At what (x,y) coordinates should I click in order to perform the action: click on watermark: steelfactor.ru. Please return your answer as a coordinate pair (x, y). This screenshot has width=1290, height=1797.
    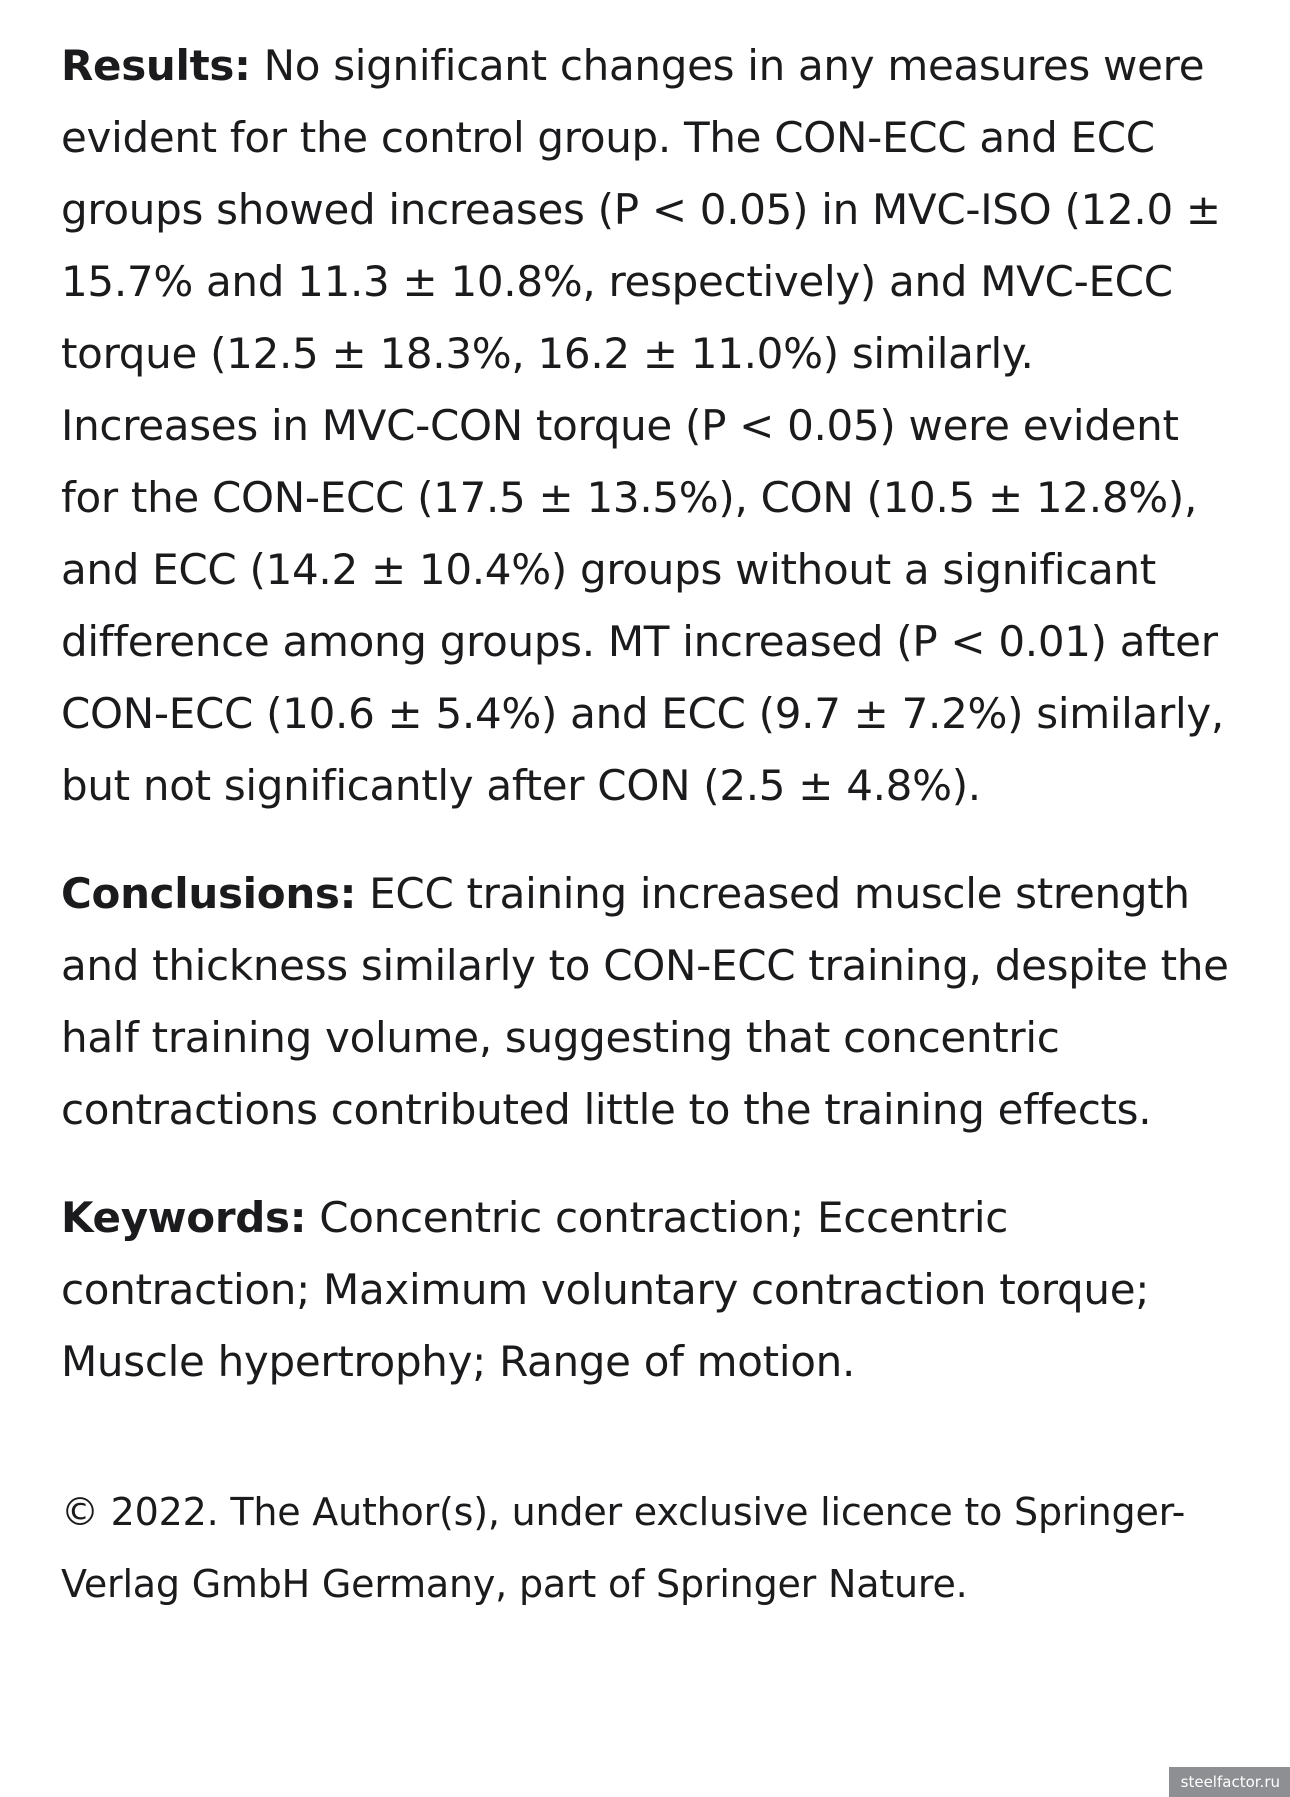
    Looking at the image, I should click on (1229, 1782).